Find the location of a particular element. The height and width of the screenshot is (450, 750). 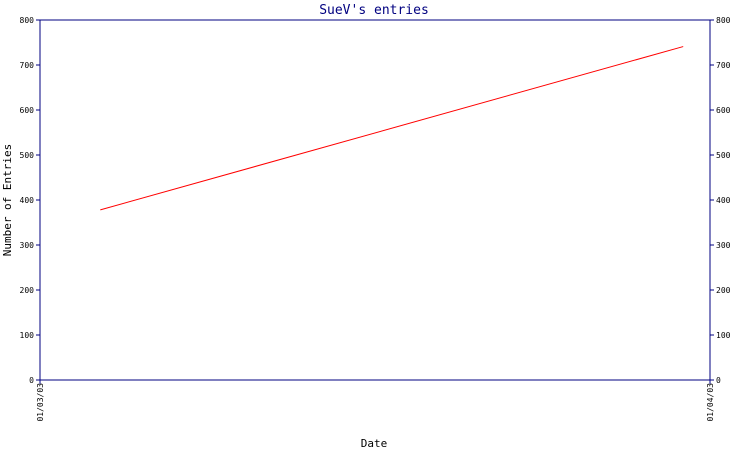

y-tick-label-left: 700 is located at coordinates (27, 65).